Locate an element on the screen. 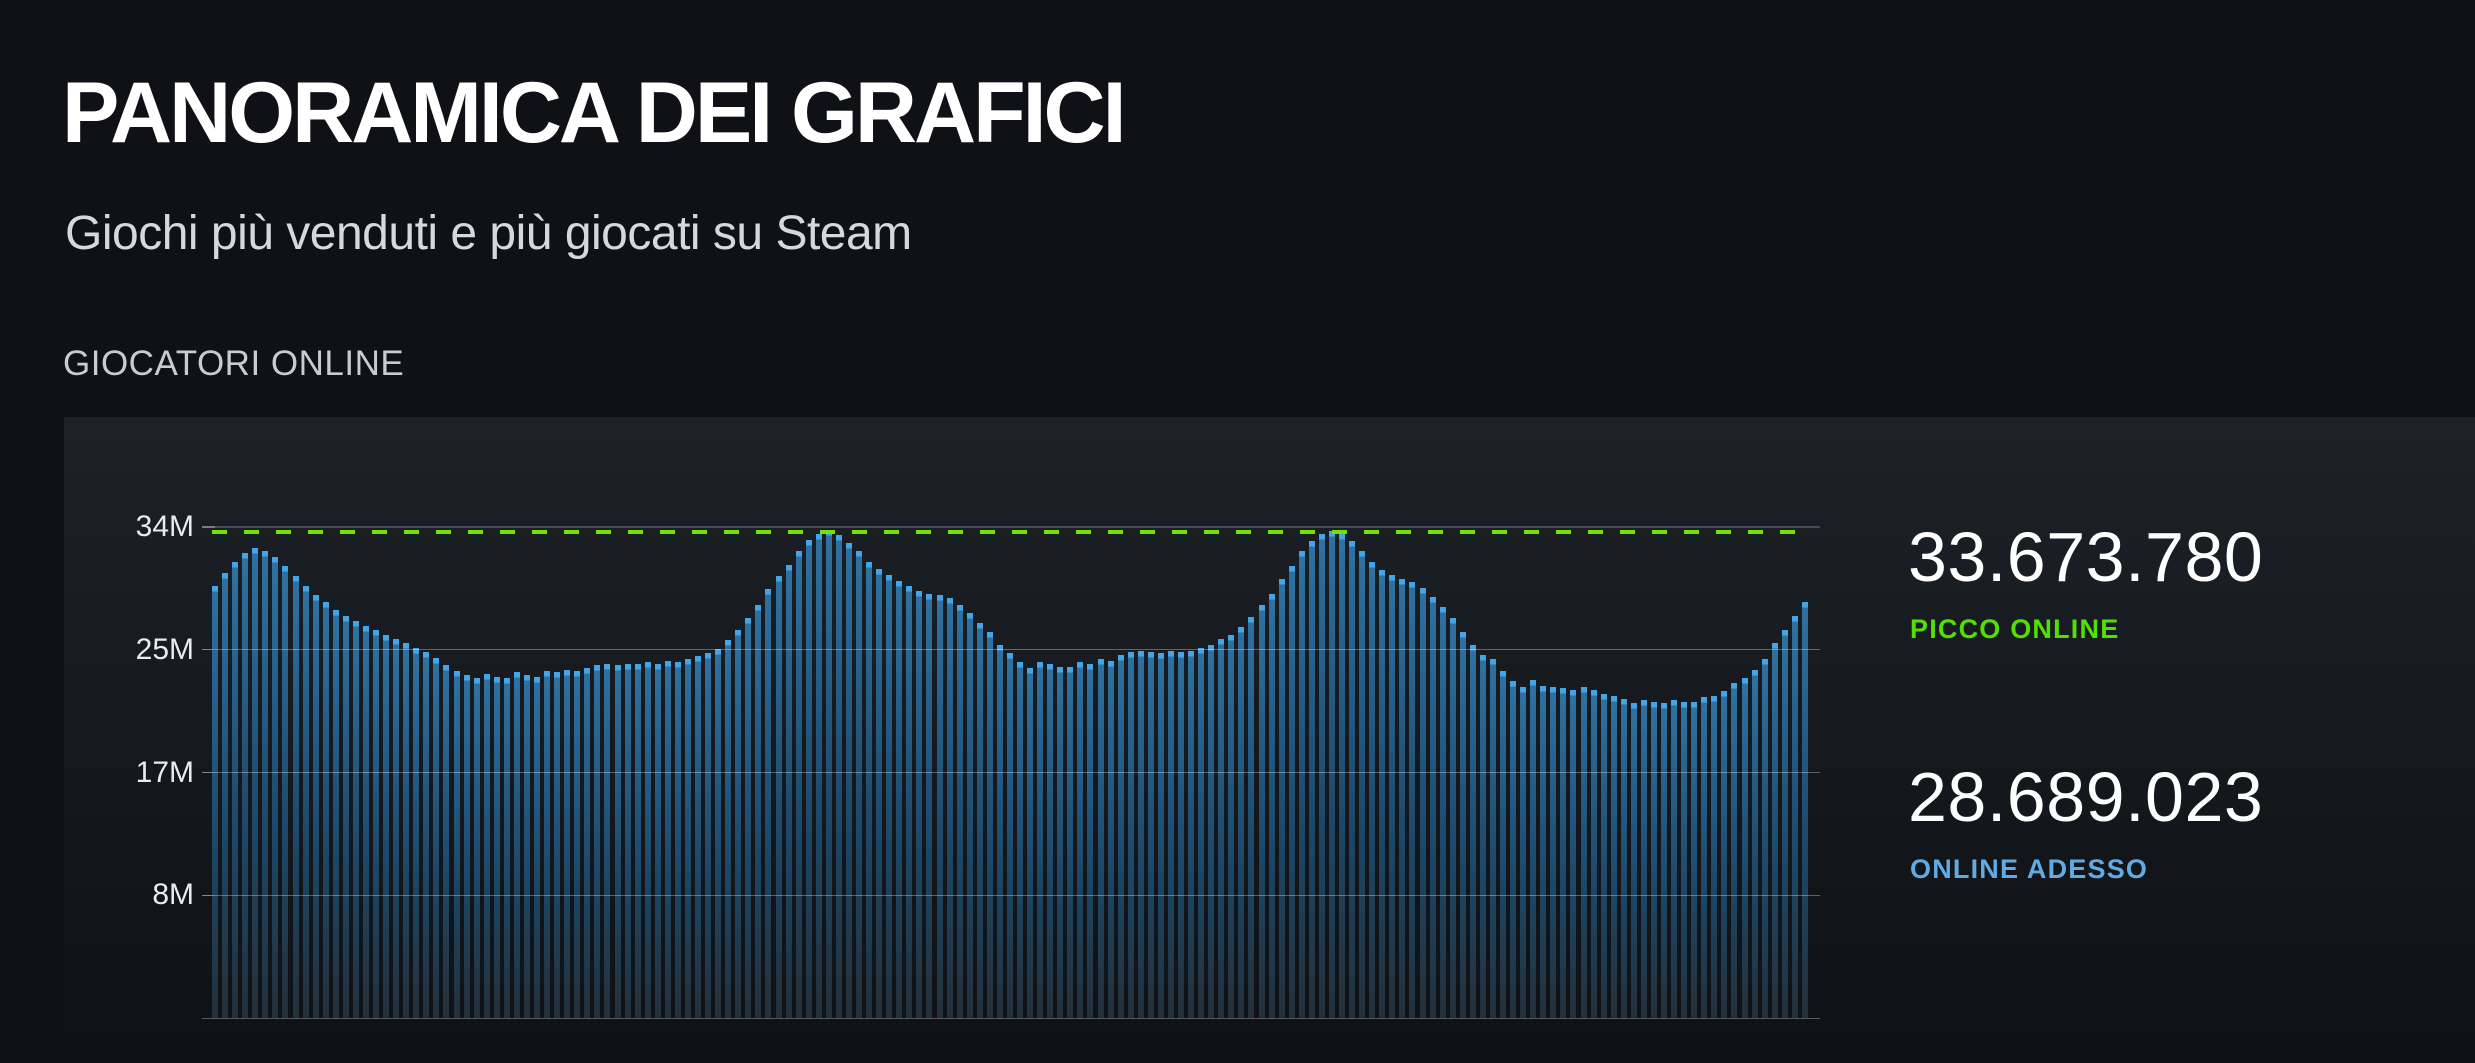 Image resolution: width=2475 pixels, height=1063 pixels. y-axis-label-8m: 8M is located at coordinates (173, 894).